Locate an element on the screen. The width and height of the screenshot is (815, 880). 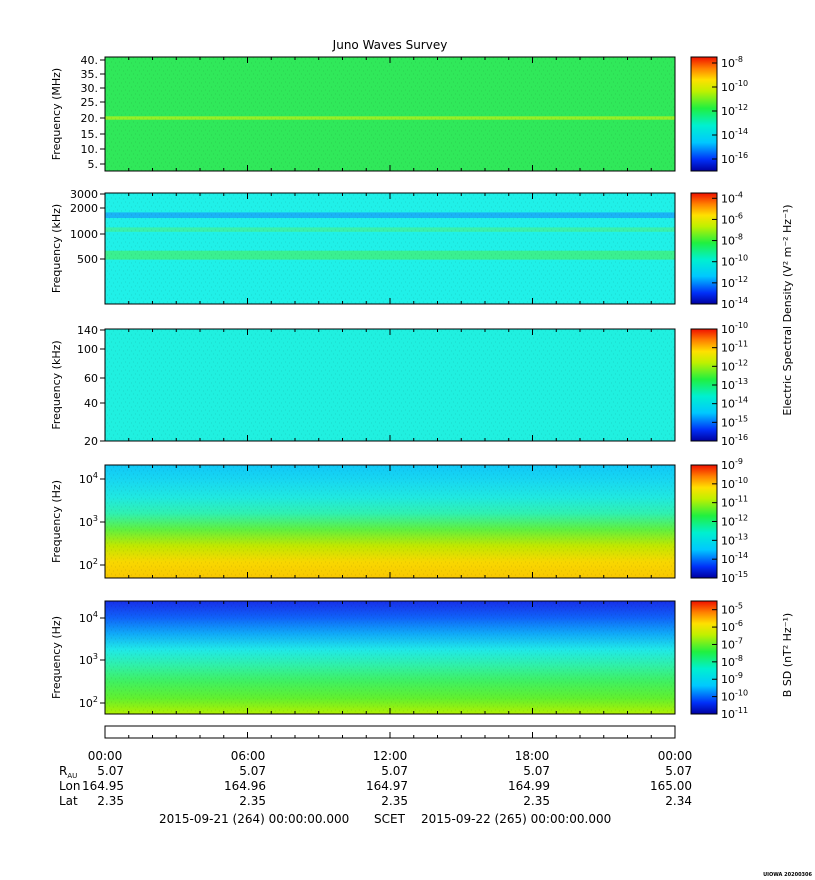
time-tick-4: 18:00 is located at coordinates (532, 756).